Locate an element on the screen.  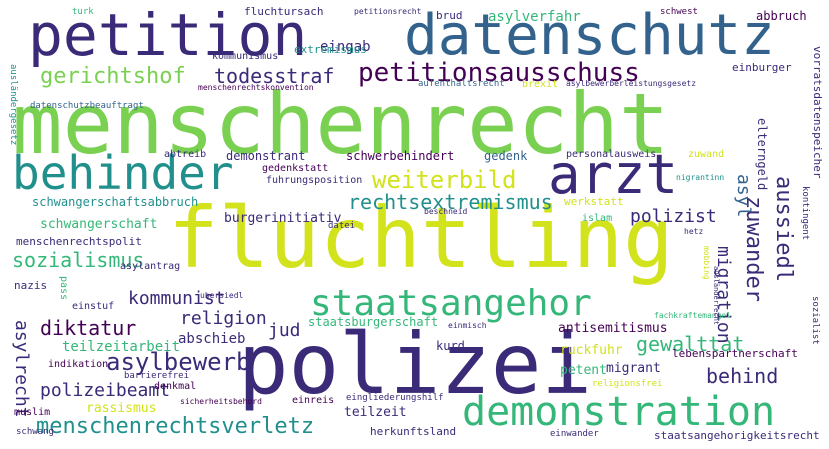
word: polizist is located at coordinates (673, 216).